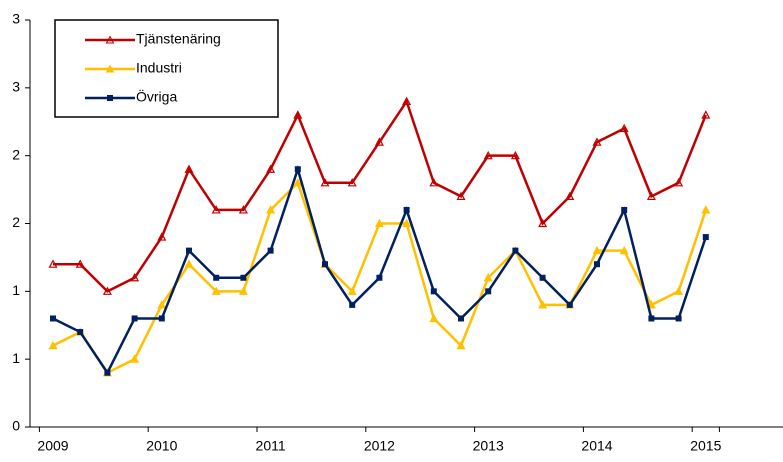  Describe the element at coordinates (156, 96) in the screenshot. I see `legend-label: Övriga` at that location.